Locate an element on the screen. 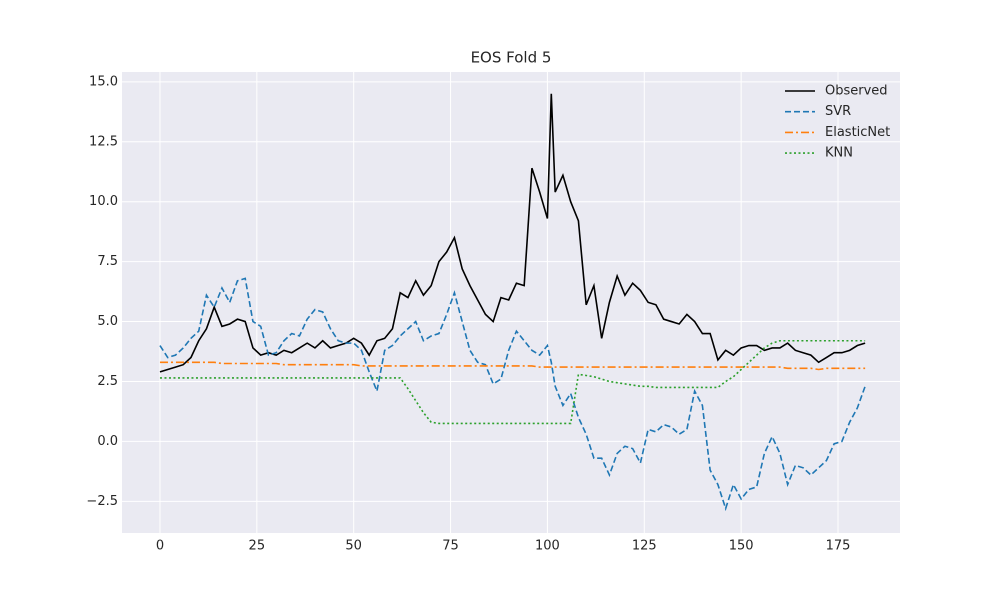  legend-label: KNN is located at coordinates (839, 153).